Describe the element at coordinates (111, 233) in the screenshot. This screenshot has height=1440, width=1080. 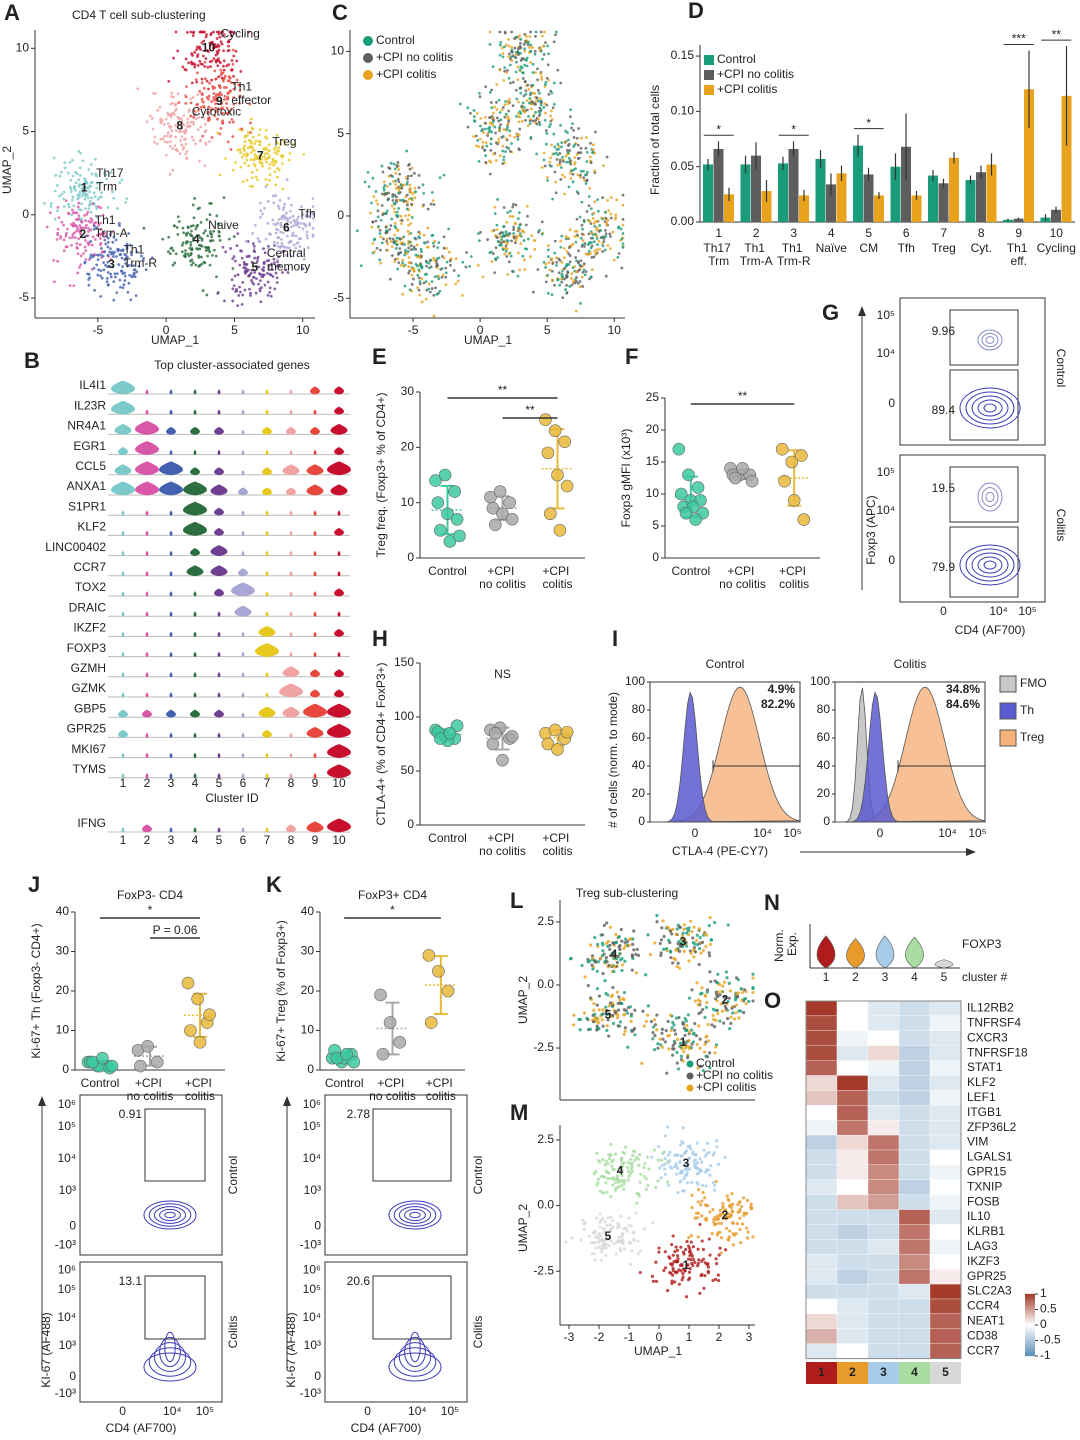
I see `text-line: Trm-A` at that location.